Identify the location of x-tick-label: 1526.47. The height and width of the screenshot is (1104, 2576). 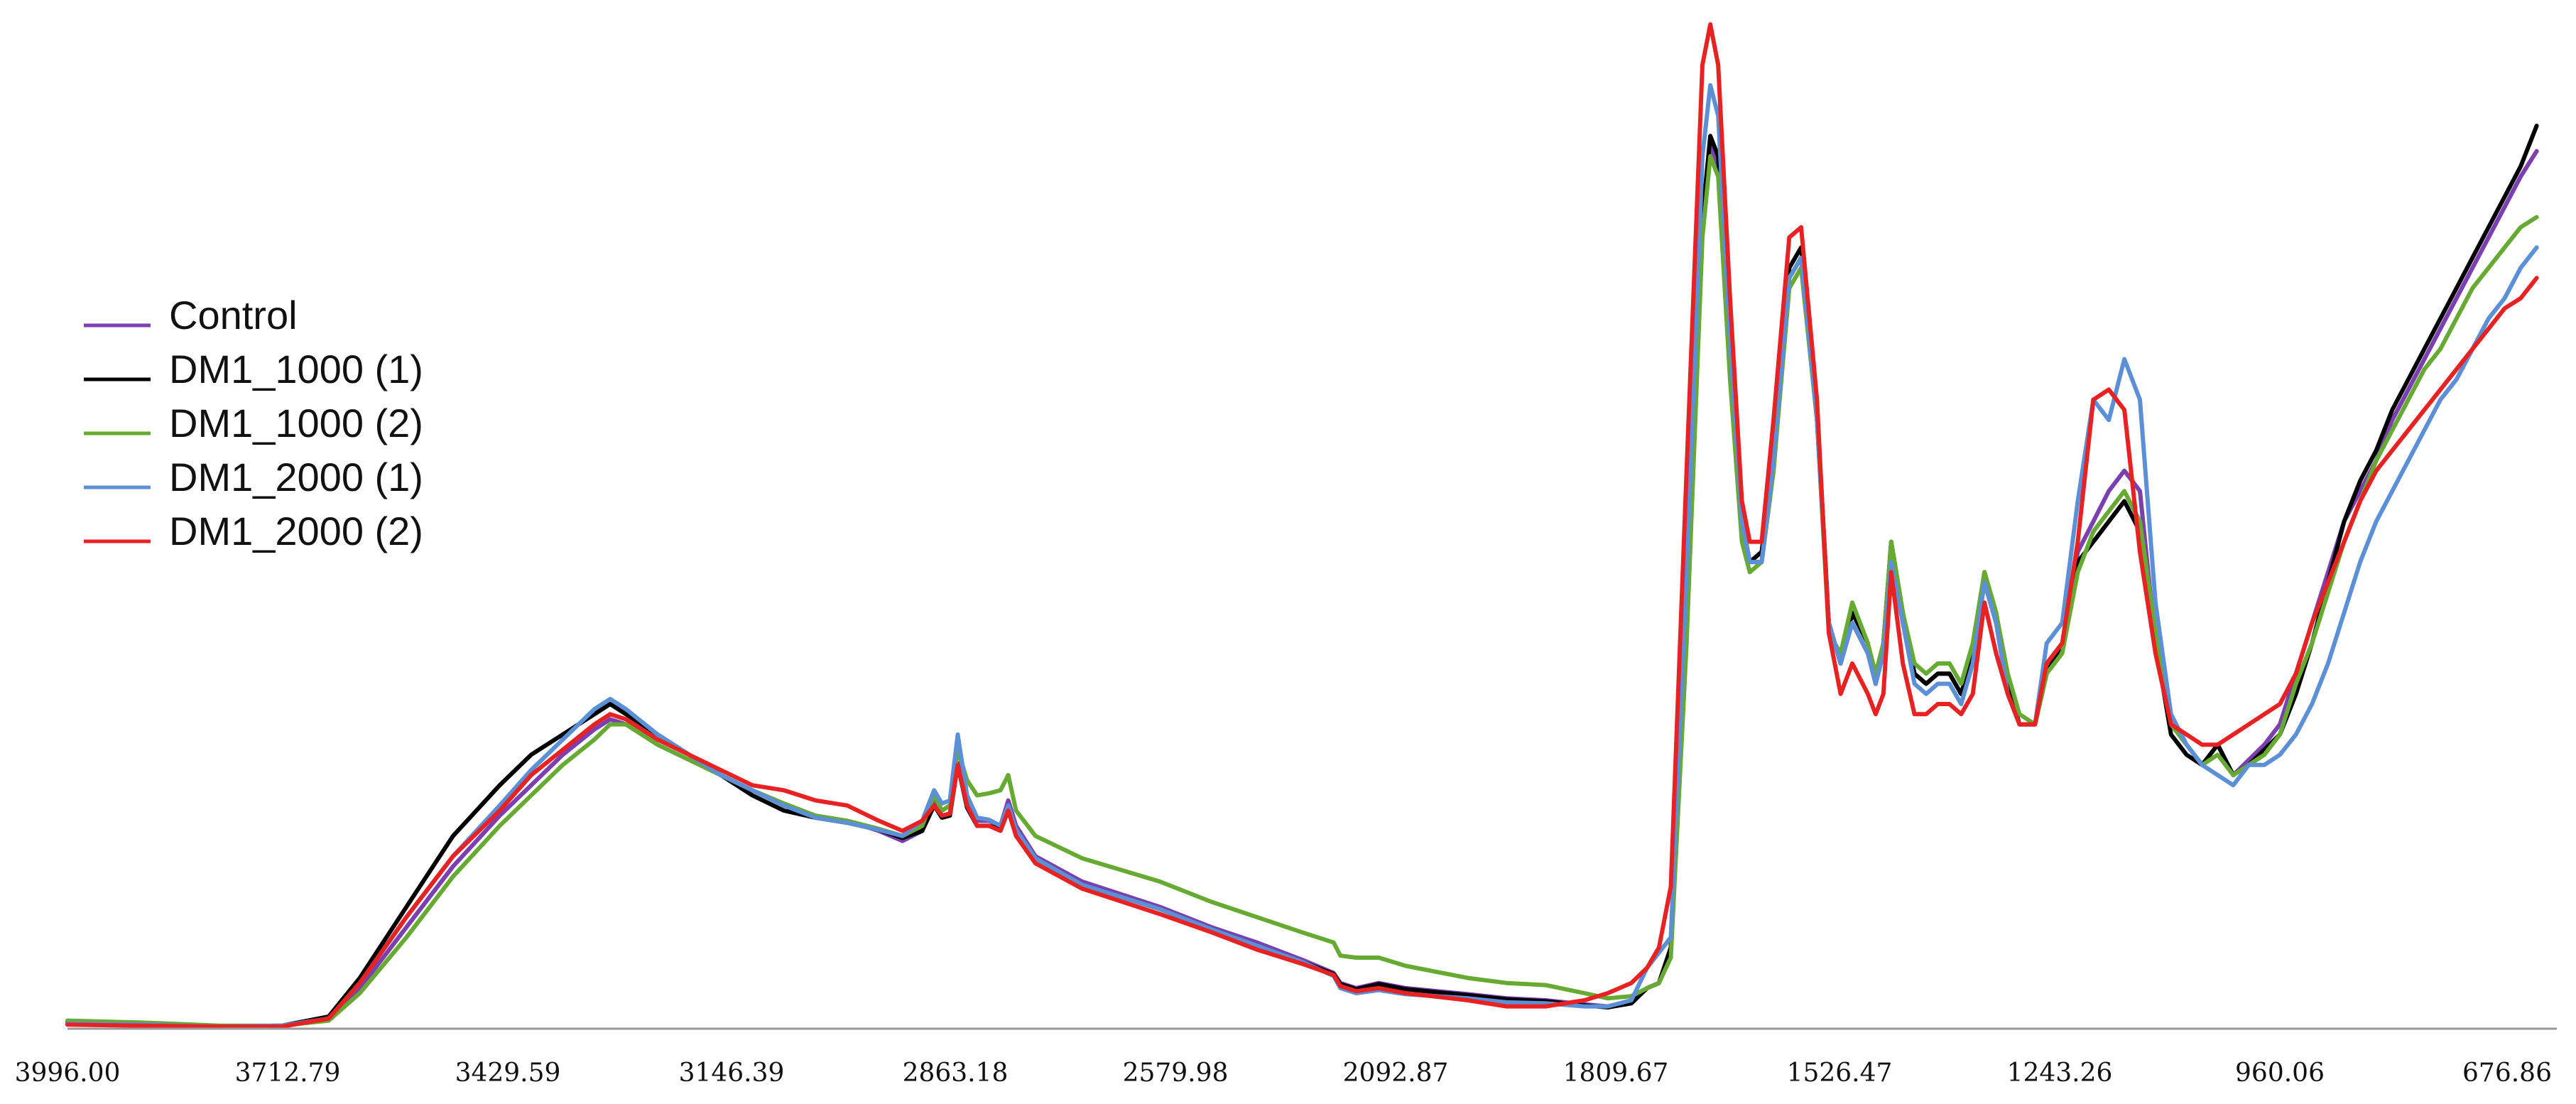
(1840, 1073).